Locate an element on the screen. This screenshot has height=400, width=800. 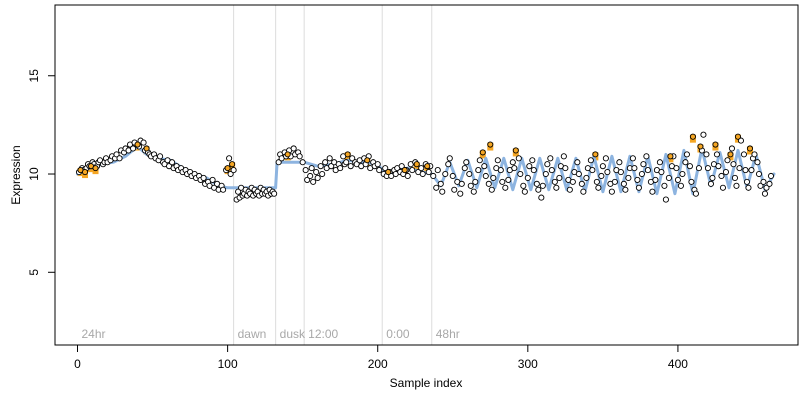
x-axis-label: Sample index is located at coordinates (426, 383).